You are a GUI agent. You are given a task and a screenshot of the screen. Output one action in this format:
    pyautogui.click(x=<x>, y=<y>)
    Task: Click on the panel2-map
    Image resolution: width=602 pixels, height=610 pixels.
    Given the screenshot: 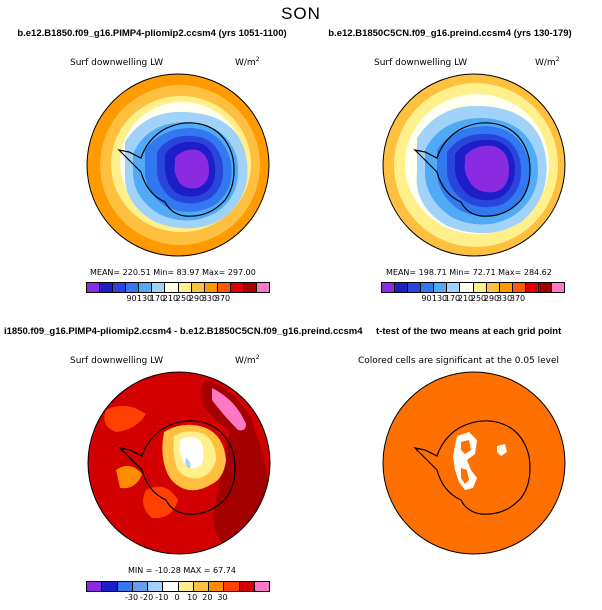 What is the action you would take?
    pyautogui.click(x=474, y=165)
    